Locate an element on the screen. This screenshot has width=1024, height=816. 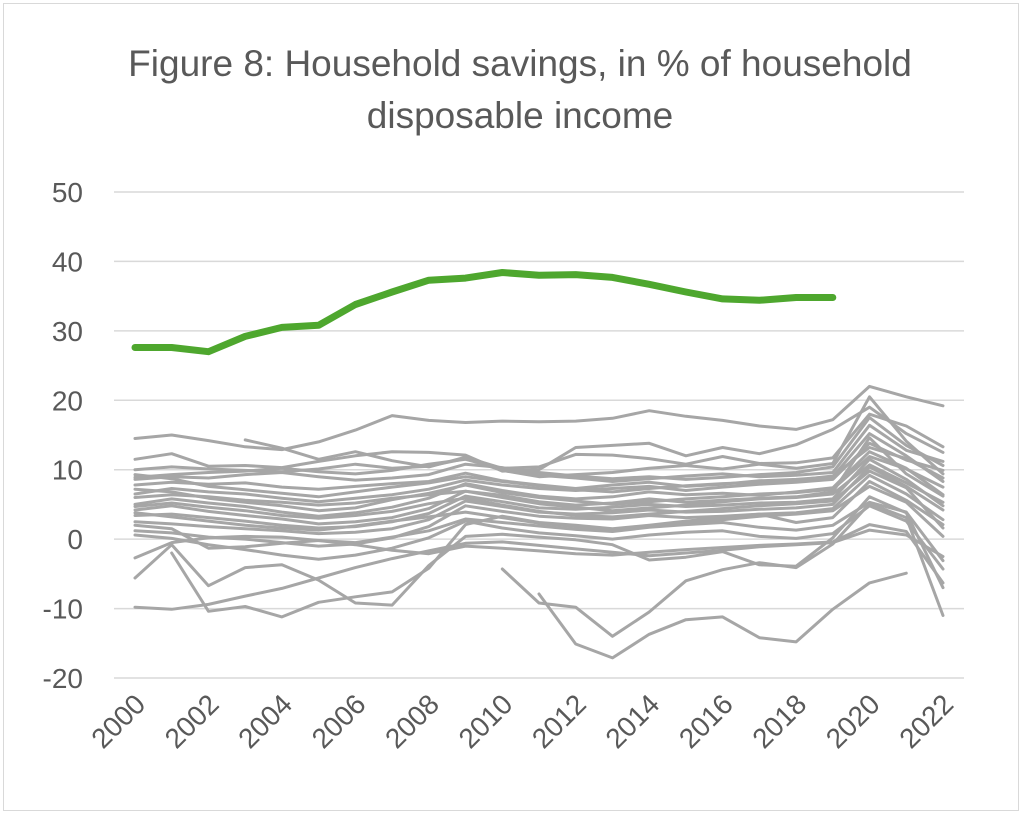
x-tick-label: 2006 is located at coordinates (339, 721).